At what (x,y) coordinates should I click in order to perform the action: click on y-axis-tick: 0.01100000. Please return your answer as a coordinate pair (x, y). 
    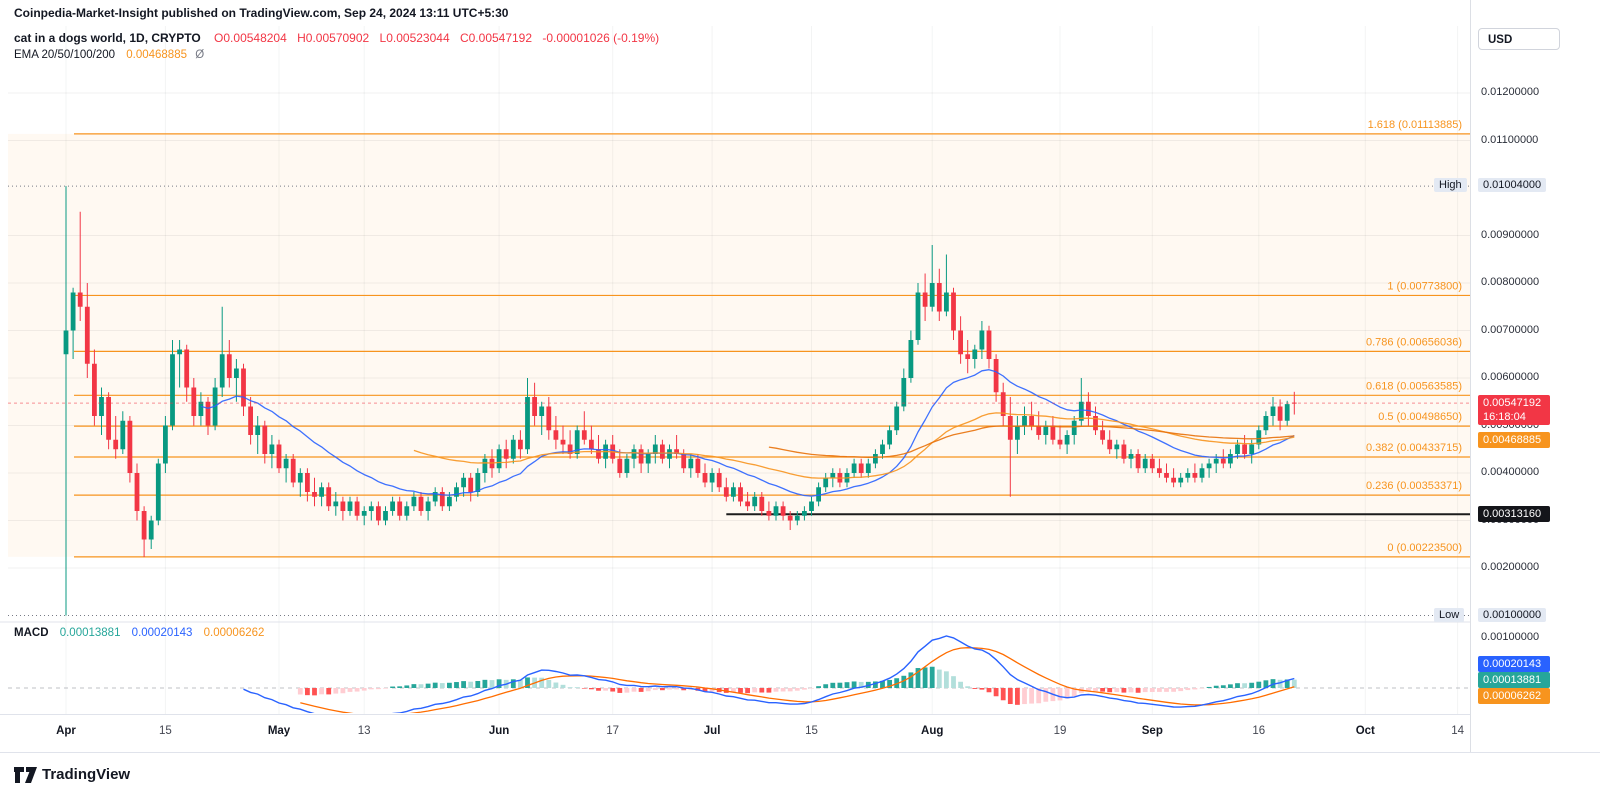
    Looking at the image, I should click on (1510, 139).